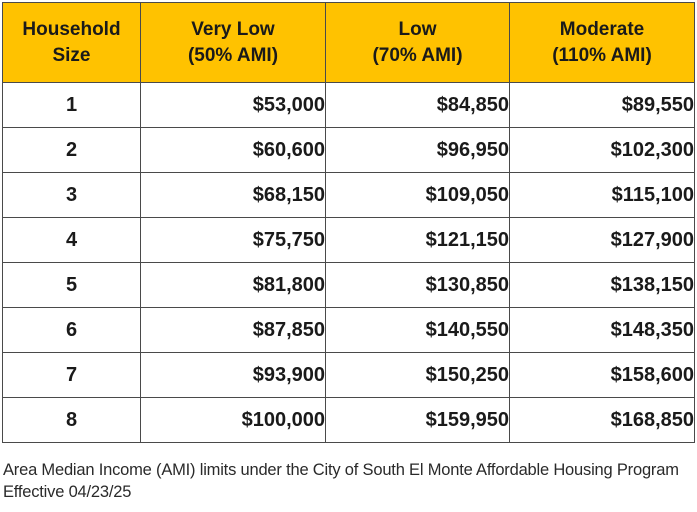 The height and width of the screenshot is (512, 697). What do you see at coordinates (71, 55) in the screenshot?
I see `header-sublabel: Size` at bounding box center [71, 55].